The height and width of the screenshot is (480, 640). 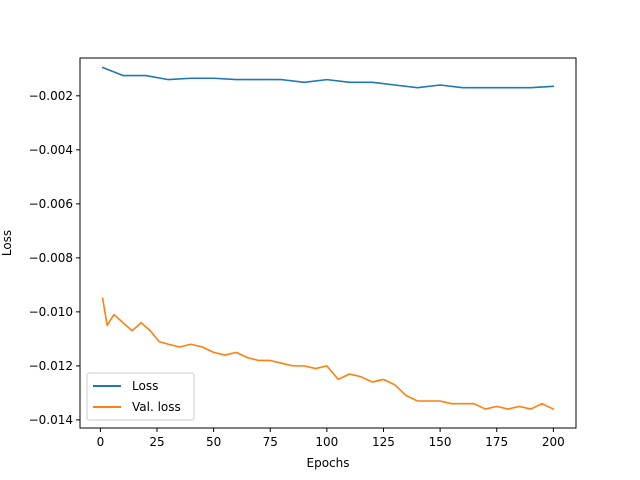 I want to click on x-tick-label: 150, so click(x=440, y=442).